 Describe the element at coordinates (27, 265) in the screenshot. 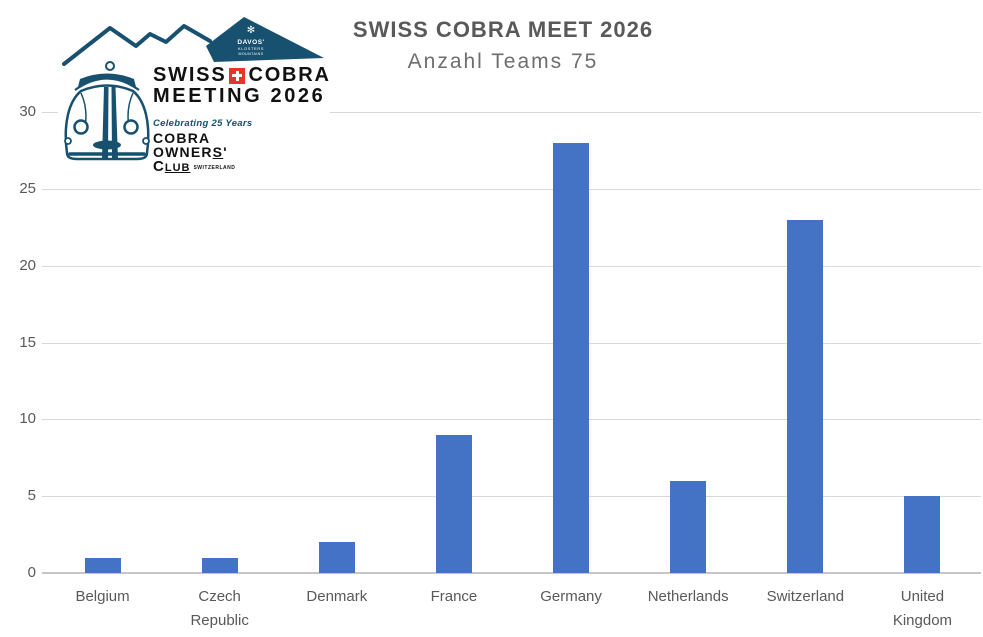

I see `y-axis-tick-label: 20` at that location.